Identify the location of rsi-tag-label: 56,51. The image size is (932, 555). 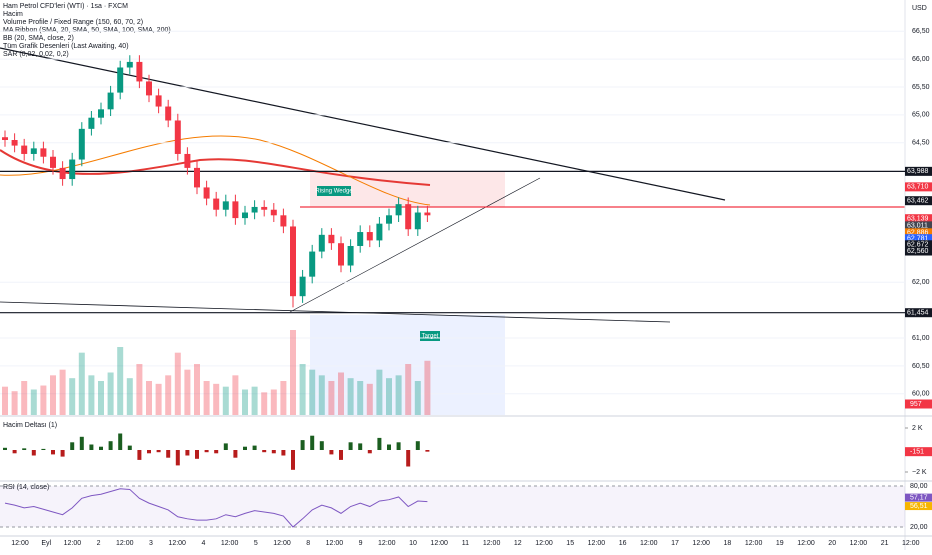
(919, 506).